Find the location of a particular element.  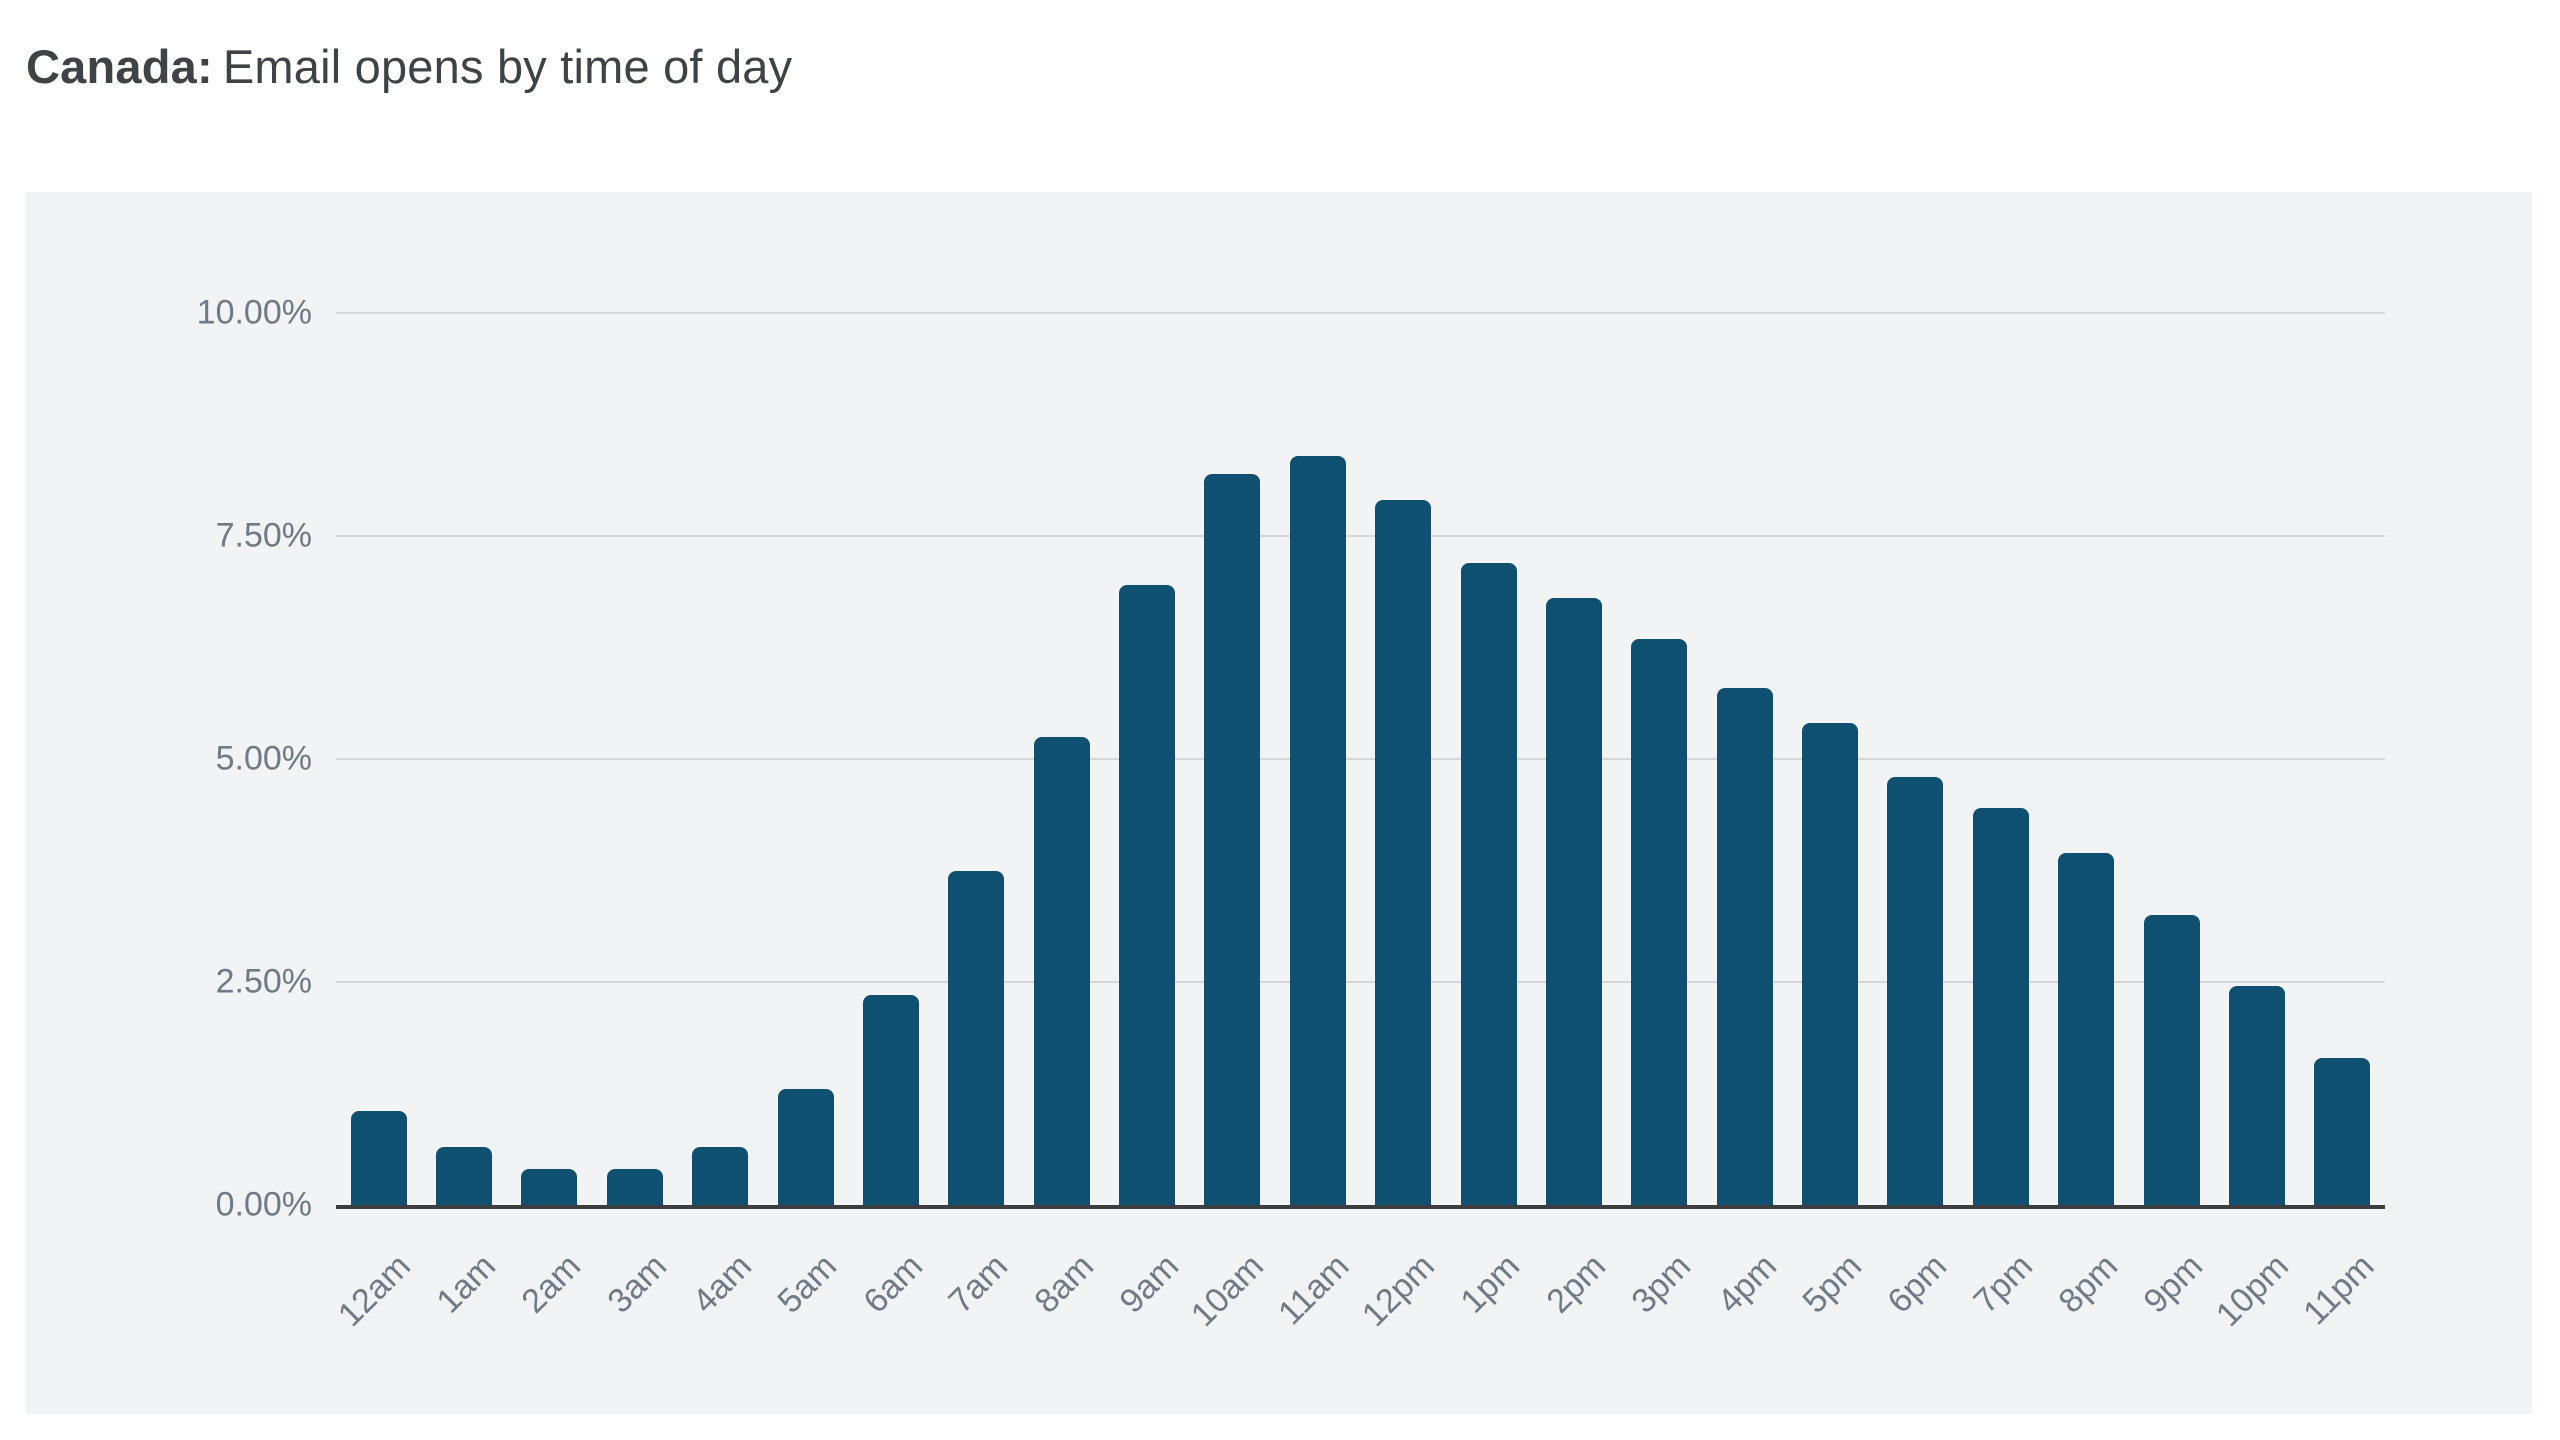

x-tick-slot-1pm: 1pm is located at coordinates (1488, 1311).